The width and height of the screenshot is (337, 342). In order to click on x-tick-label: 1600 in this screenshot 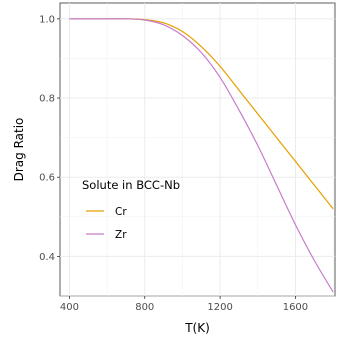, I will do `click(295, 307)`.